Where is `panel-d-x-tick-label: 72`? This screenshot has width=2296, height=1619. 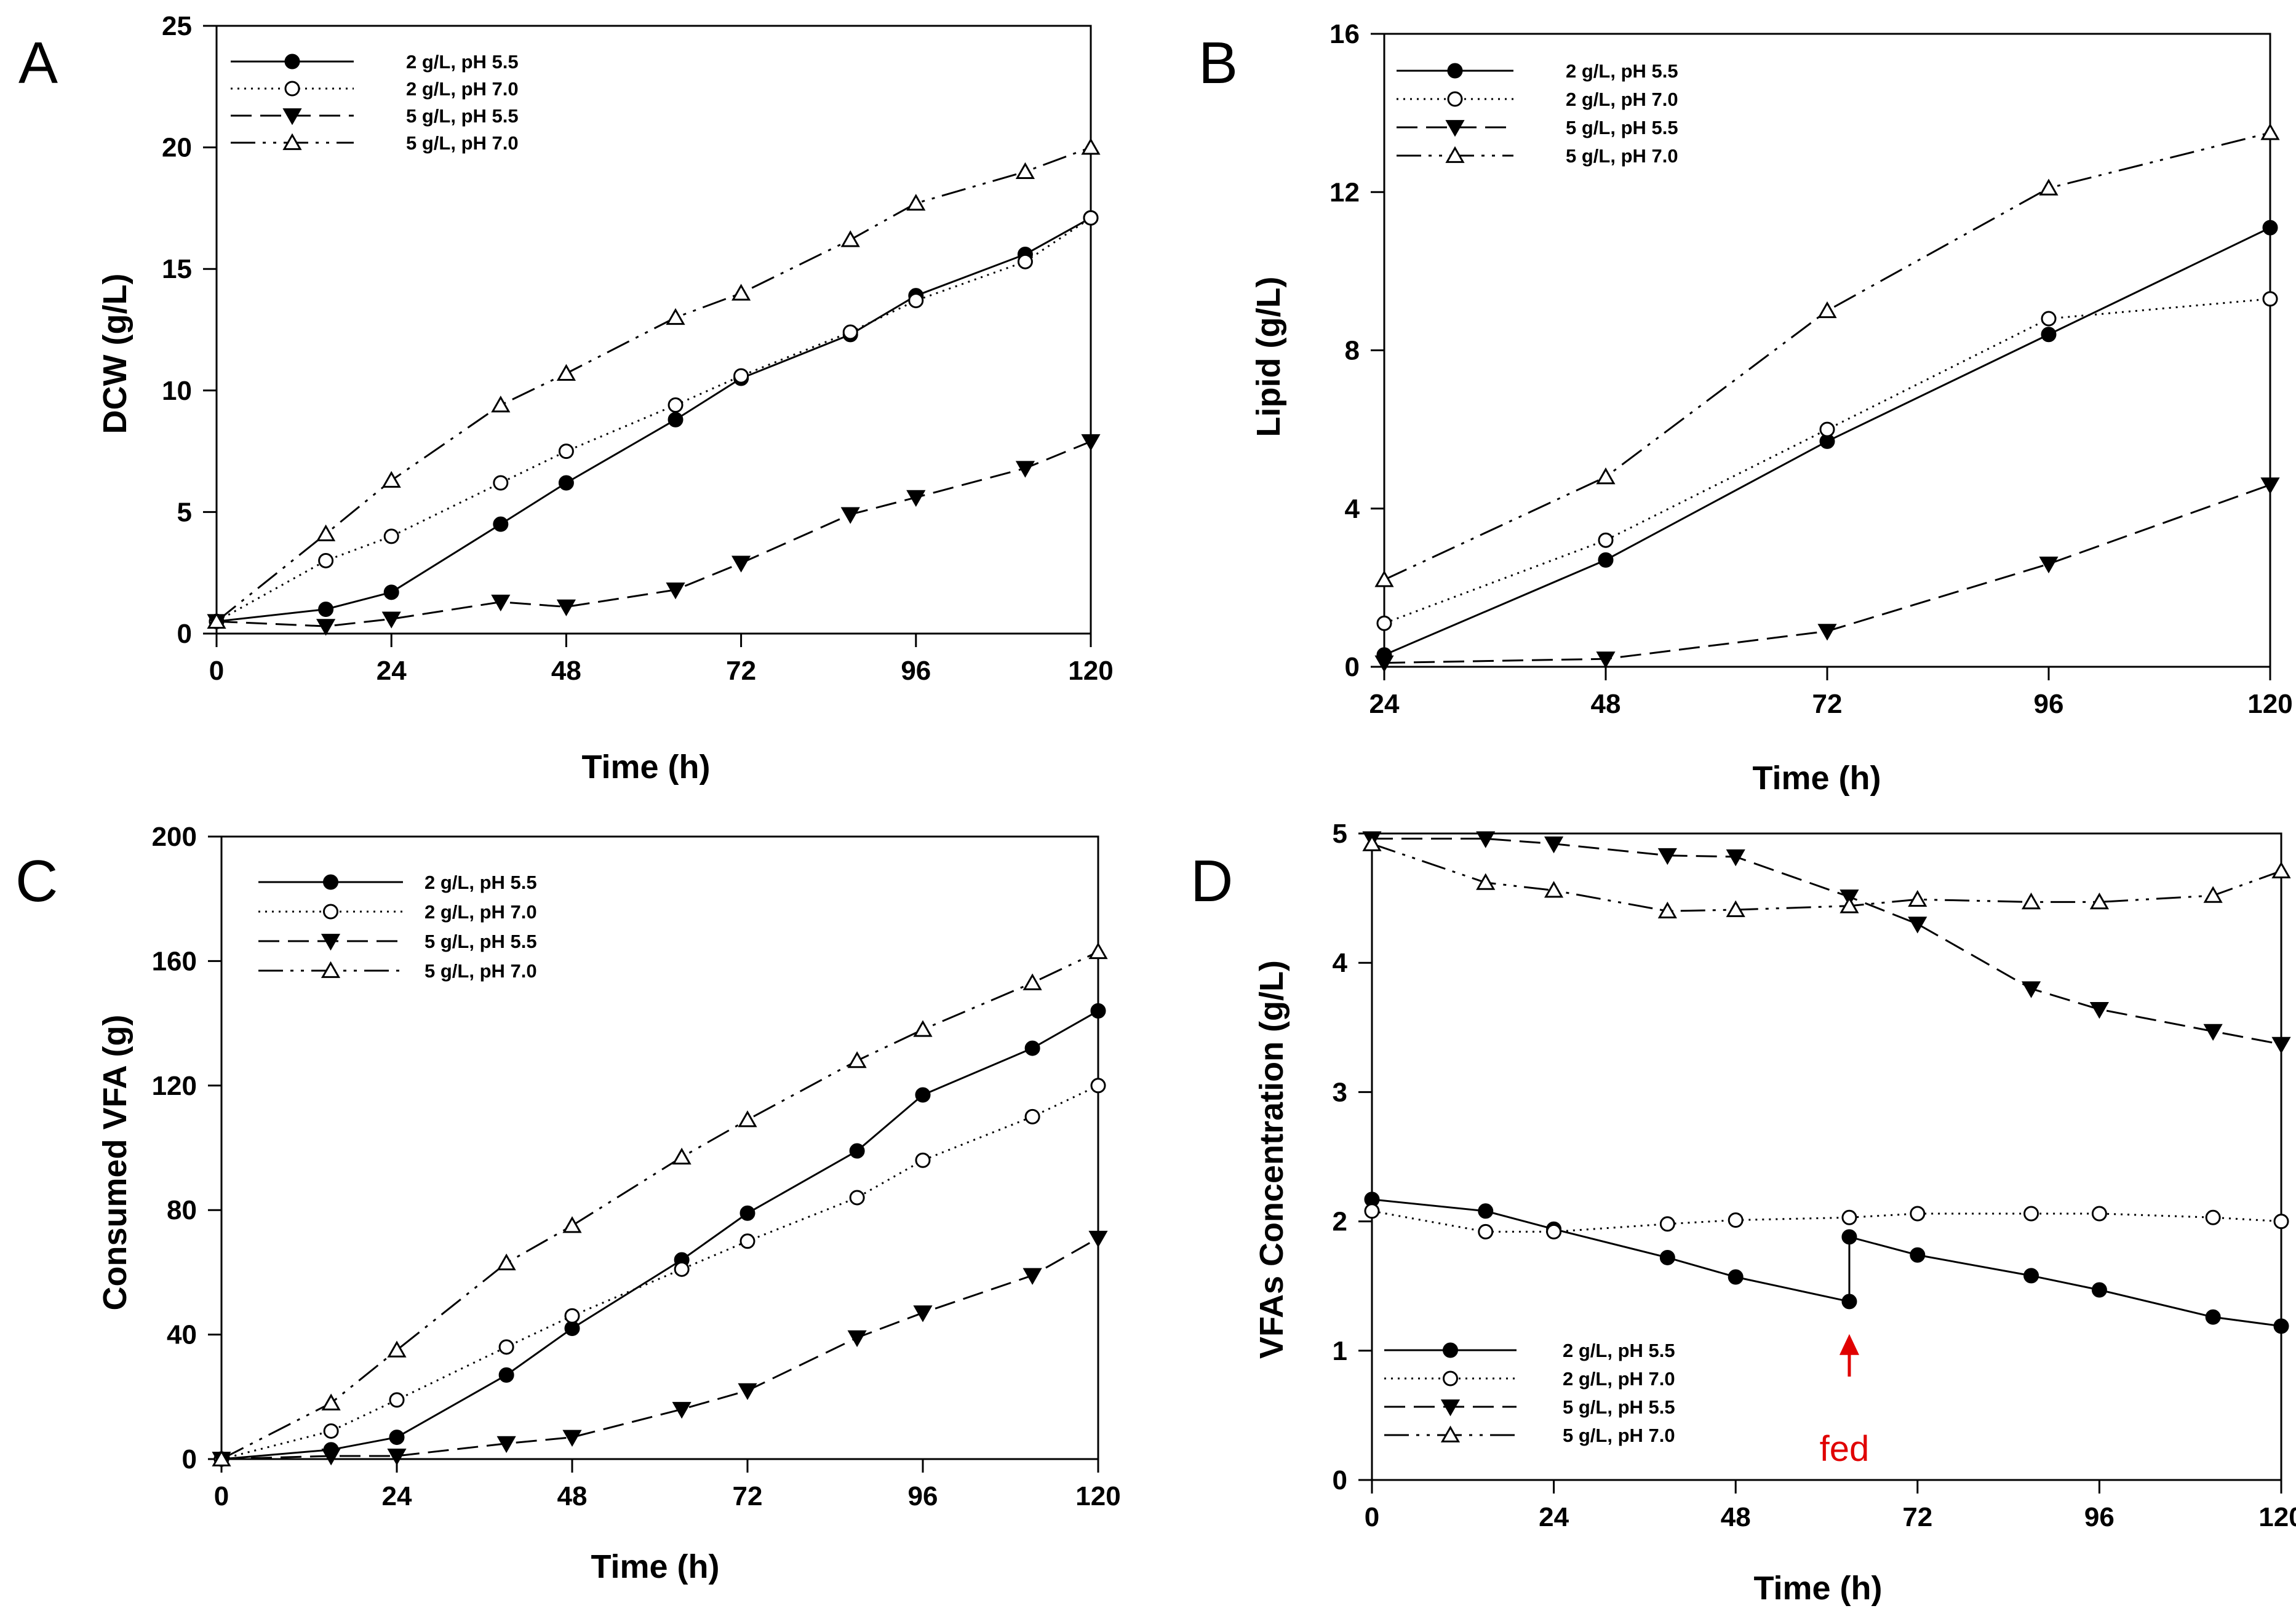
panel-d-x-tick-label: 72 is located at coordinates (1917, 1517).